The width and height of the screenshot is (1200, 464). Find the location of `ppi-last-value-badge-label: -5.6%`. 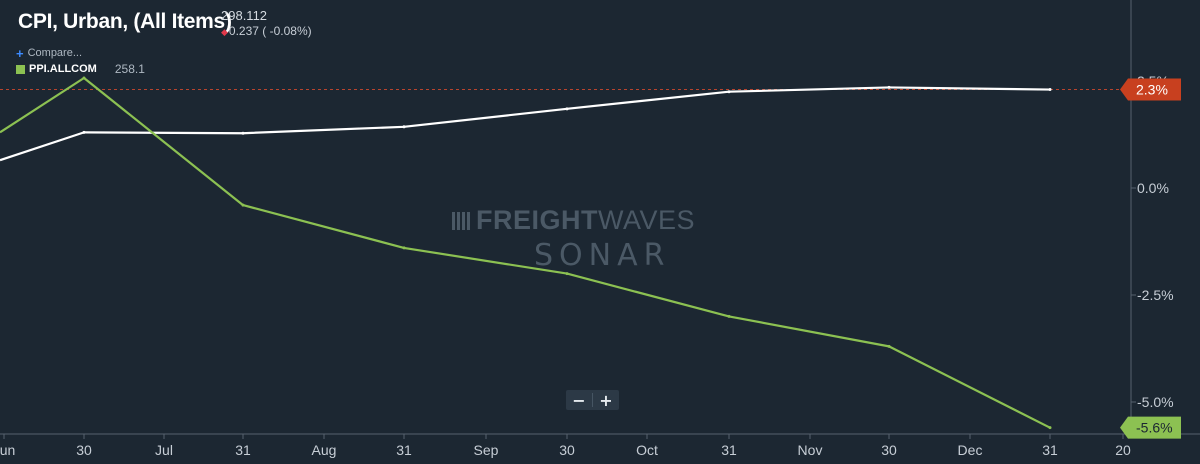

ppi-last-value-badge-label: -5.6% is located at coordinates (1154, 428).